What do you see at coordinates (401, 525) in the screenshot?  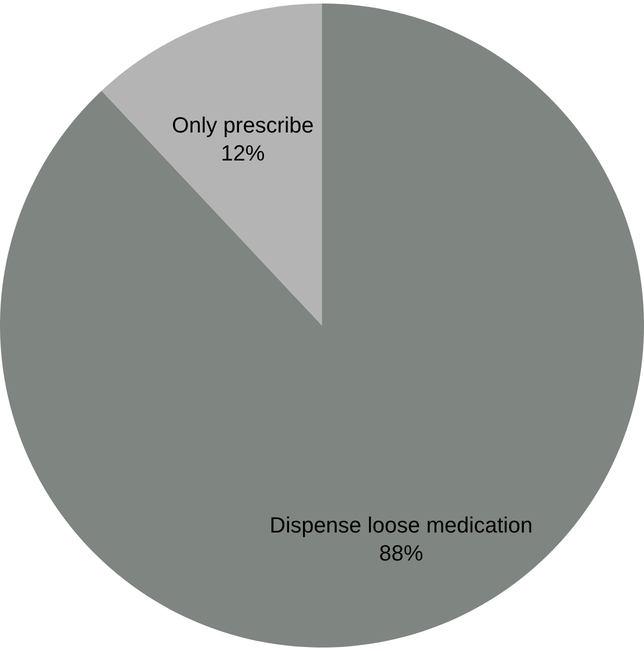 I see `slice-label: Dispense loose medication` at bounding box center [401, 525].